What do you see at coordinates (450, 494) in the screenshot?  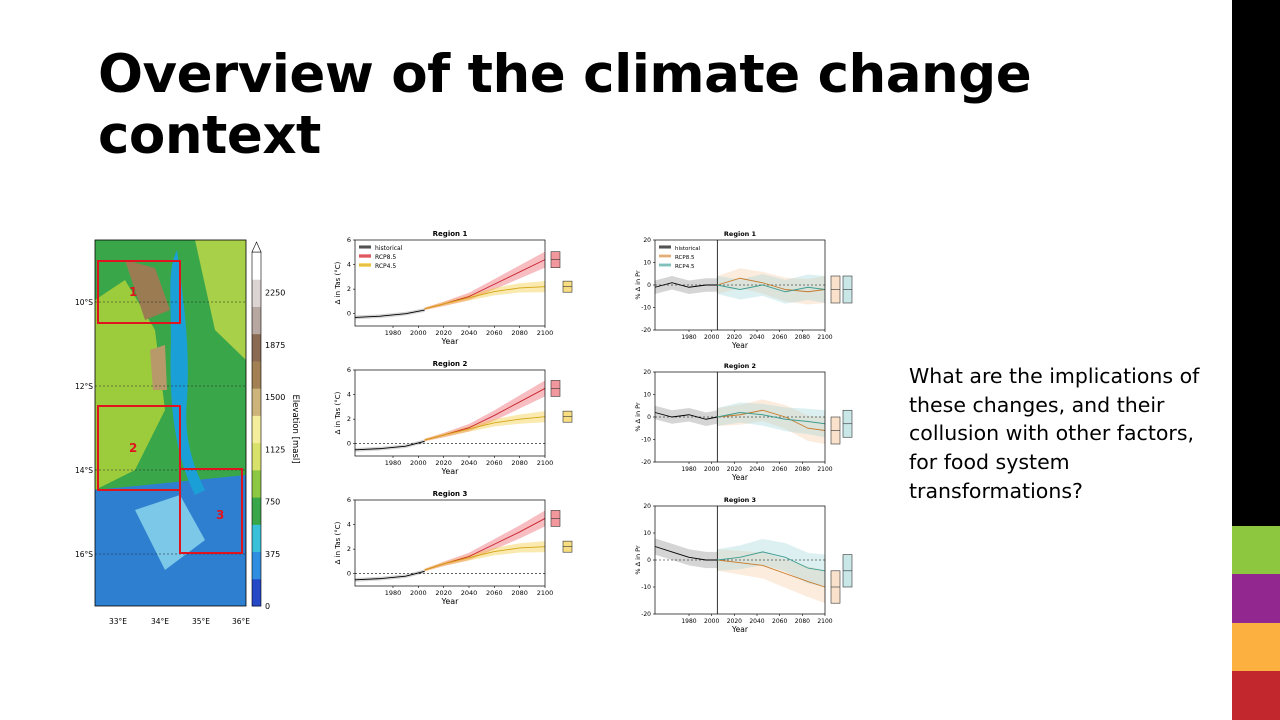 I see `chart-title: Region 3` at bounding box center [450, 494].